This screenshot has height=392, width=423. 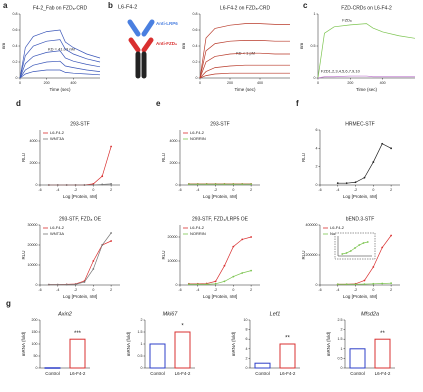 What do you see at coordinates (360, 219) in the screenshot?
I see `chart-title: bEND.3-STF` at bounding box center [360, 219].